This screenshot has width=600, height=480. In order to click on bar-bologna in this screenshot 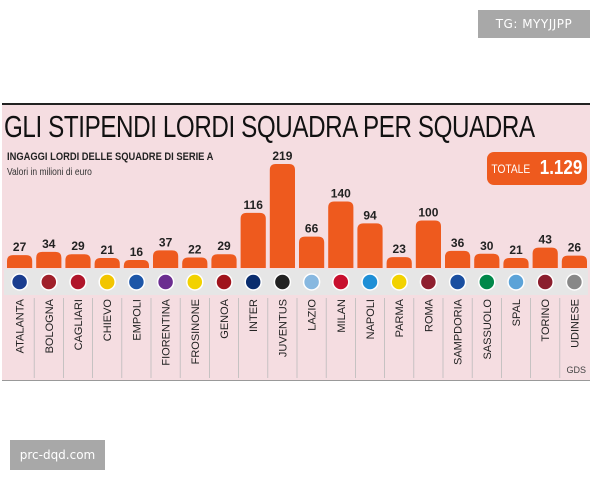, I will do `click(49, 259)`.